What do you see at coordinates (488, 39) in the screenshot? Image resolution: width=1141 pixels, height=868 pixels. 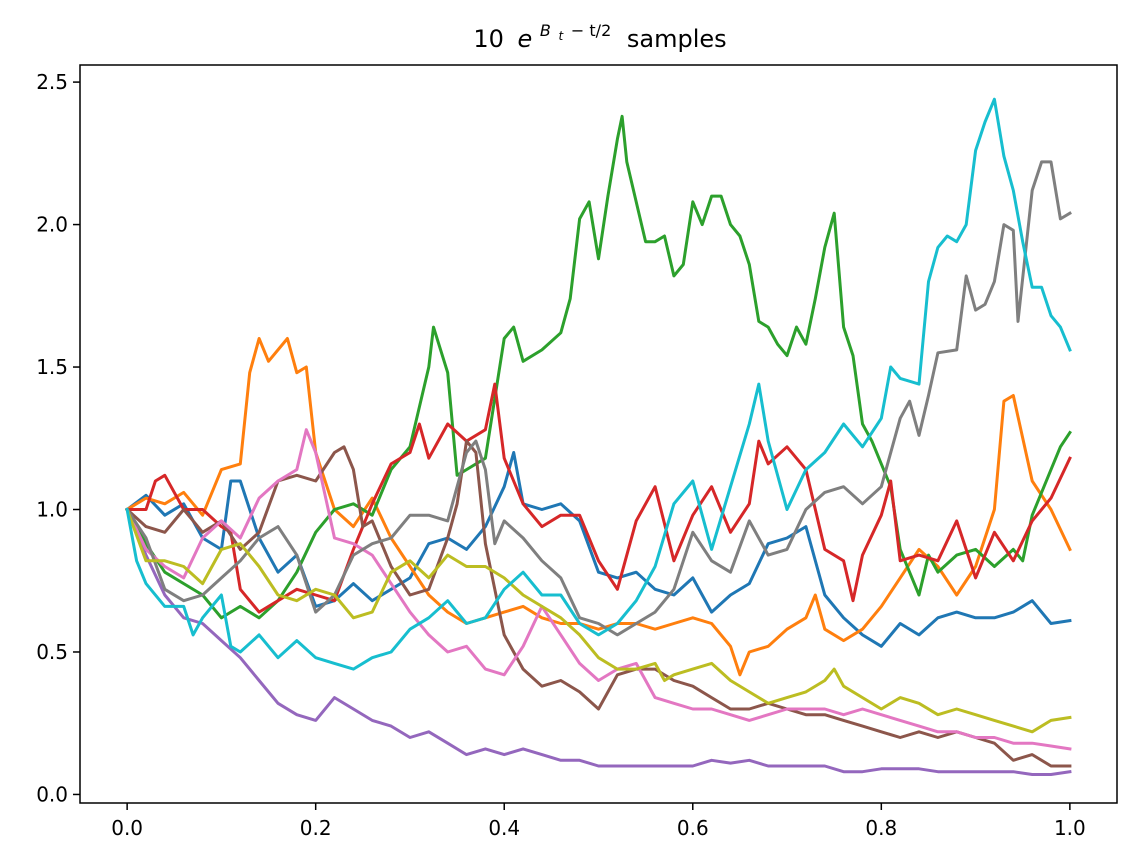 I see `title-prefix: 10` at bounding box center [488, 39].